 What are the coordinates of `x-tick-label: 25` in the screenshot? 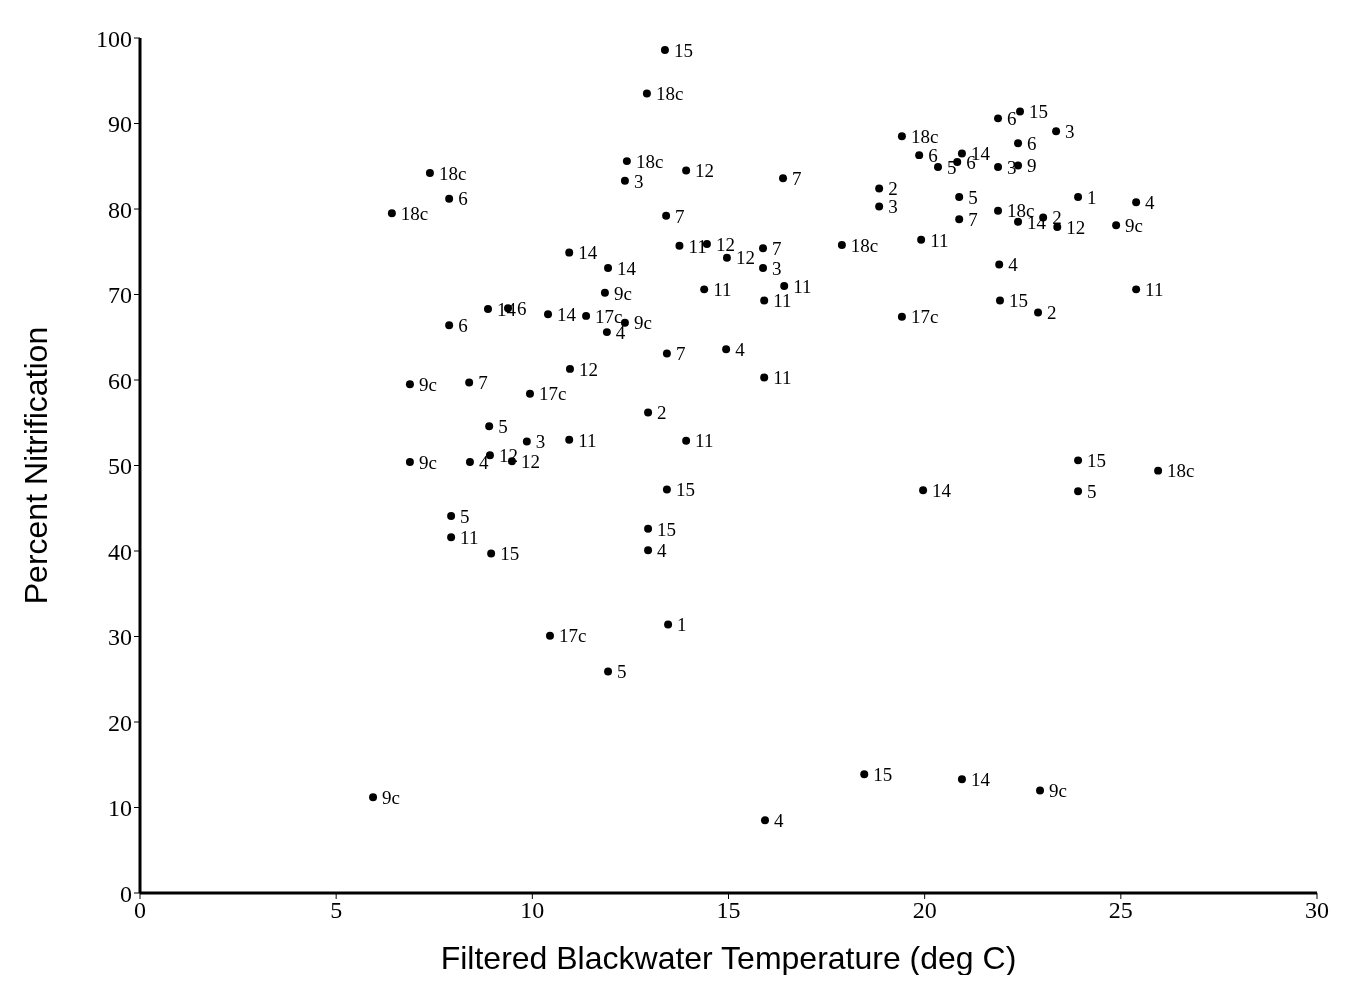 It's located at (1120, 910).